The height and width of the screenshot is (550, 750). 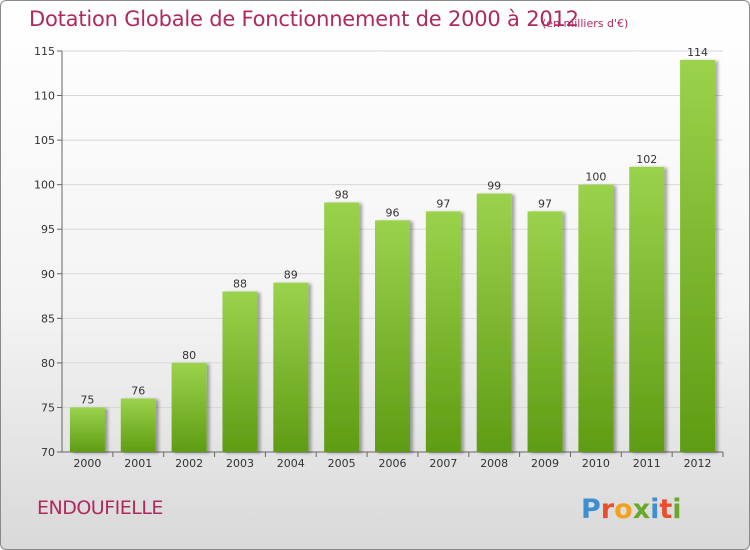 I want to click on x-tick-label-2009: 2009, so click(x=545, y=463).